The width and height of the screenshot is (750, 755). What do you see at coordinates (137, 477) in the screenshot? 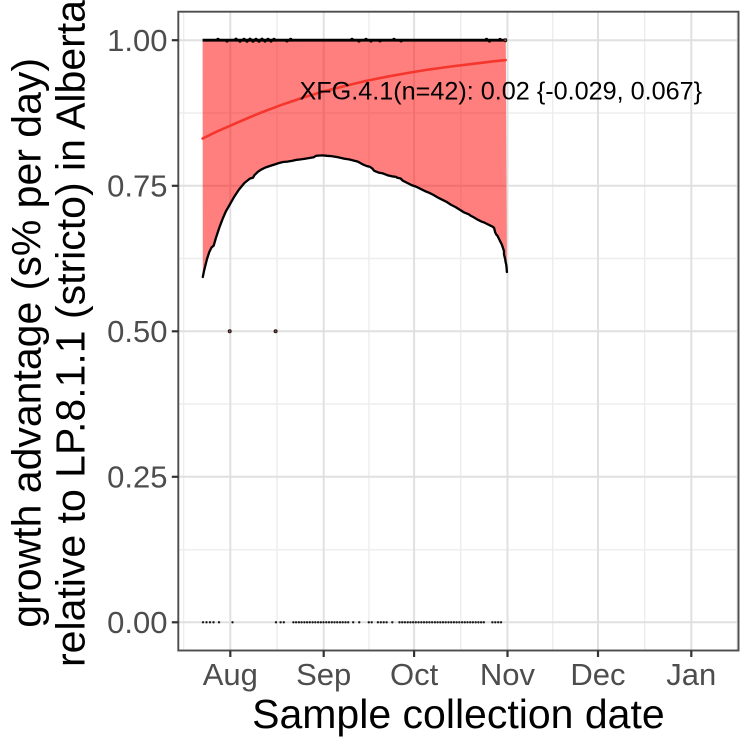
I see `svg-text: 0.25` at bounding box center [137, 477].